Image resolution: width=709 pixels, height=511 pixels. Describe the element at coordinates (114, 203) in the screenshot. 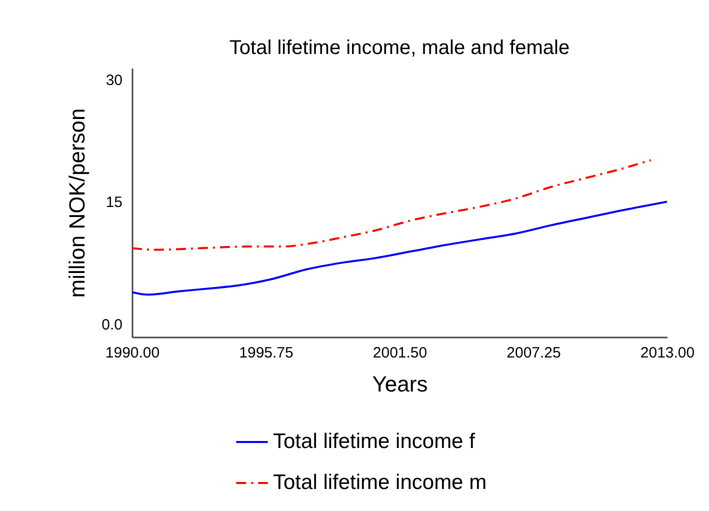

I see `y-tick-label: 15` at that location.